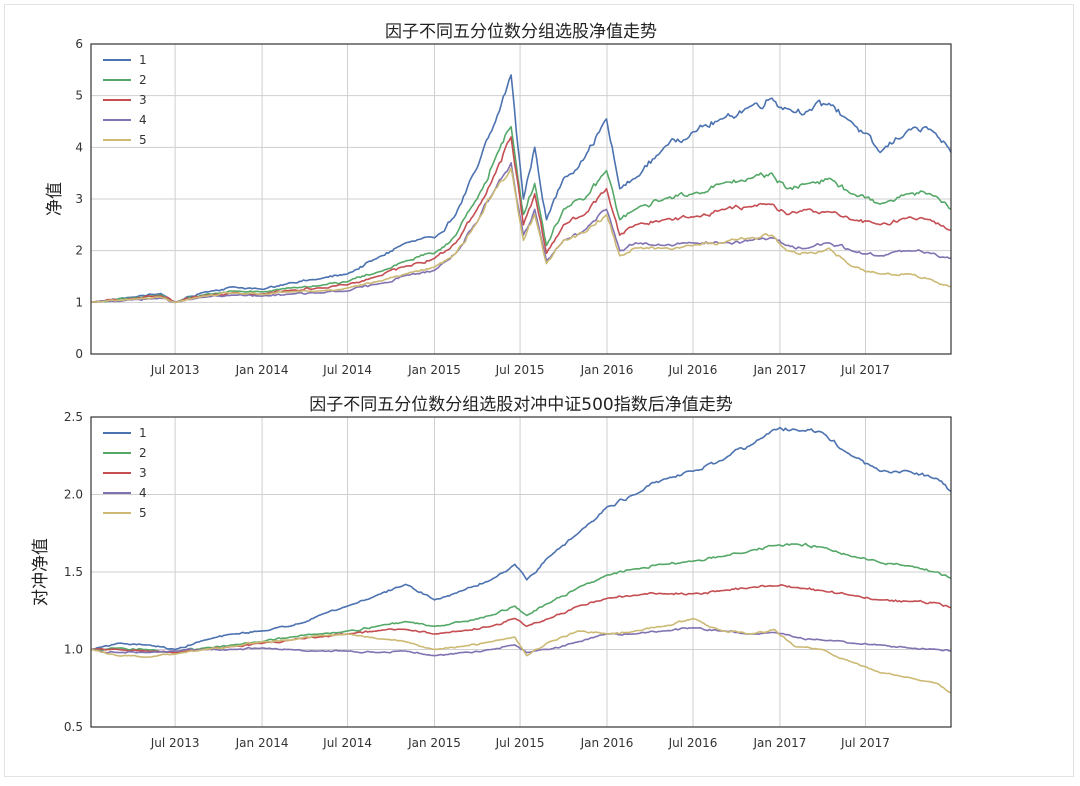 This screenshot has width=1080, height=786. I want to click on y-tick-label: 2.0, so click(73, 495).